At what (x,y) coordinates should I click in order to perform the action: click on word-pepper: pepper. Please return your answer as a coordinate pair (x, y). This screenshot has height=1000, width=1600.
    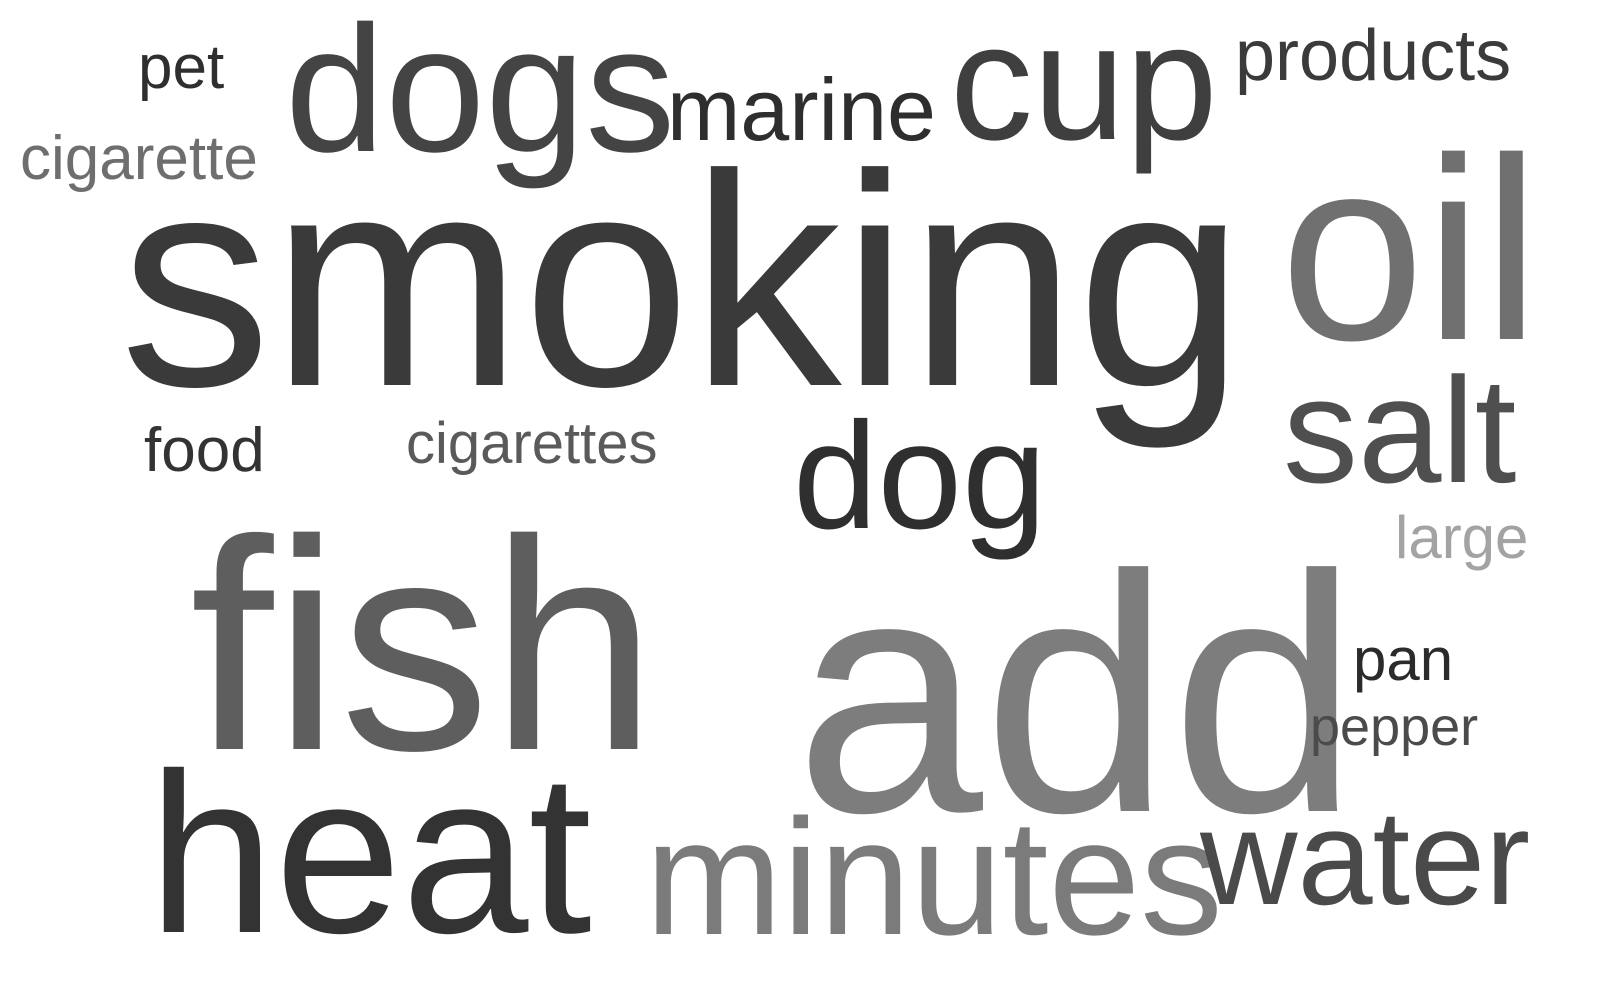
    Looking at the image, I should click on (1394, 727).